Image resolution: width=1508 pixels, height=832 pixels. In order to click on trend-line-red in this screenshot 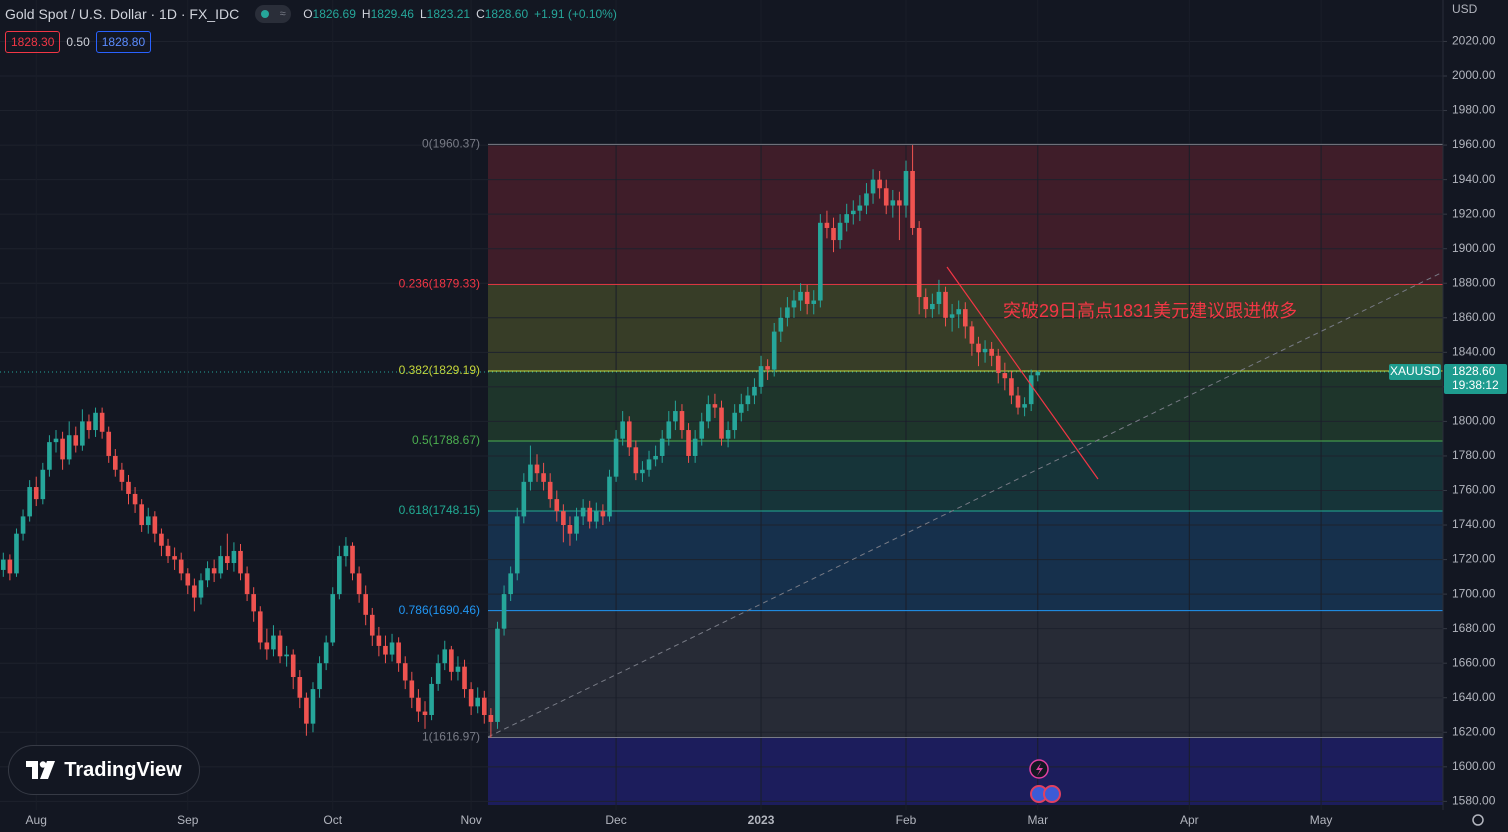, I will do `click(1022, 373)`.